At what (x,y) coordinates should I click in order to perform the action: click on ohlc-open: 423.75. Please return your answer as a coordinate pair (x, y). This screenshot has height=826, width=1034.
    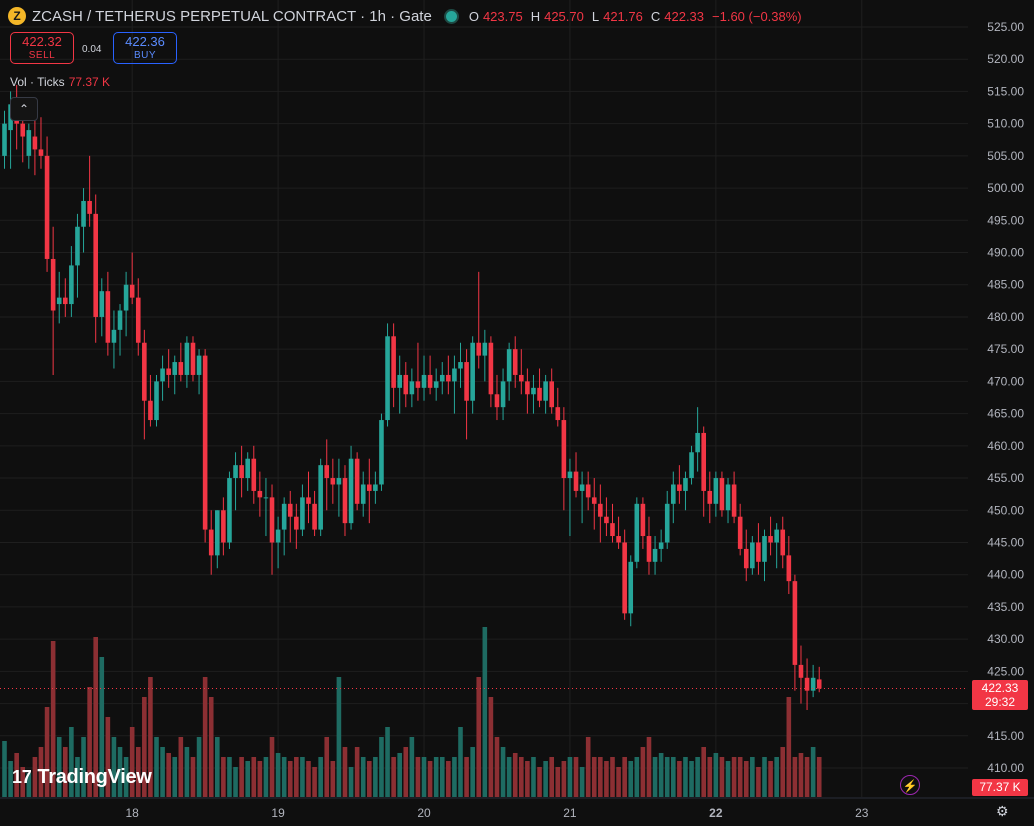
    Looking at the image, I should click on (502, 16).